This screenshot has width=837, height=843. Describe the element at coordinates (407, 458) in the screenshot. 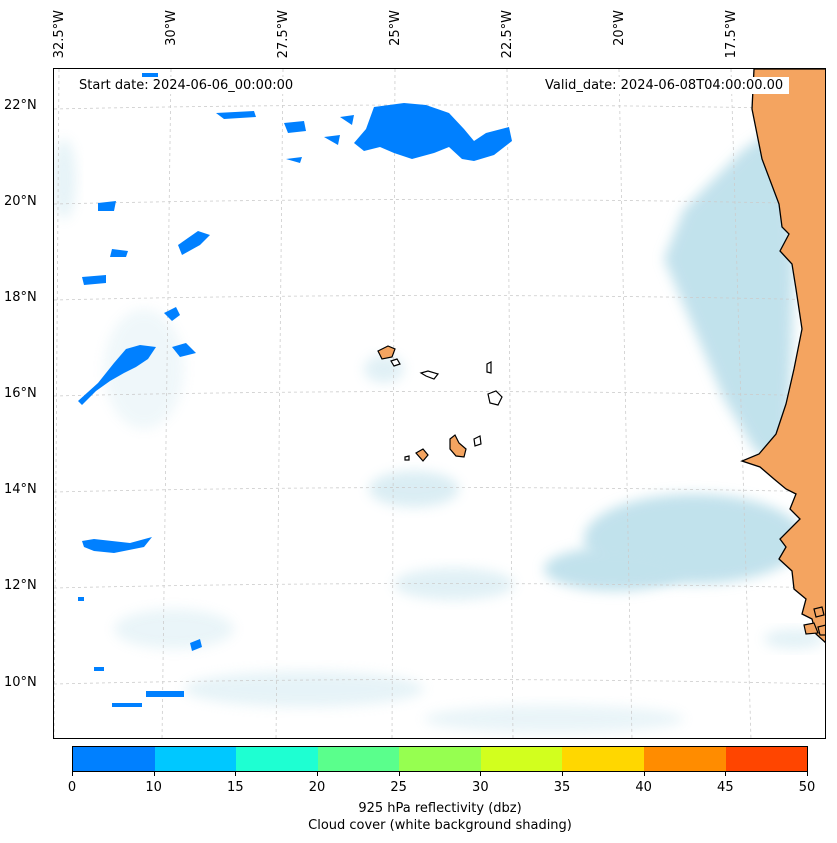

I see `island-brava` at that location.